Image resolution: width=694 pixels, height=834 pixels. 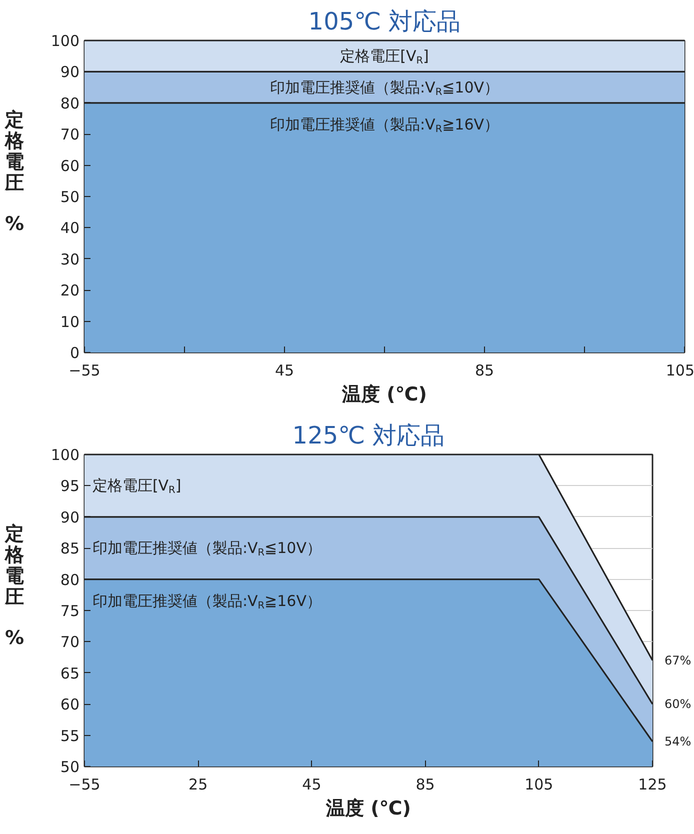 What do you see at coordinates (70, 228) in the screenshot?
I see `y-tick-label: 40` at bounding box center [70, 228].